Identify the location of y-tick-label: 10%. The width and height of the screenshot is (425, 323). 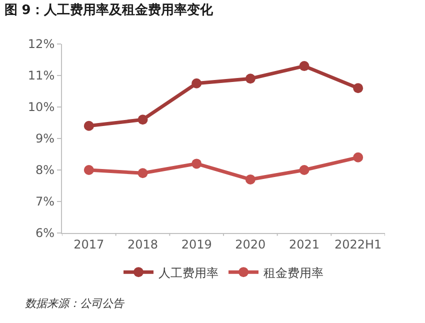
(41, 107).